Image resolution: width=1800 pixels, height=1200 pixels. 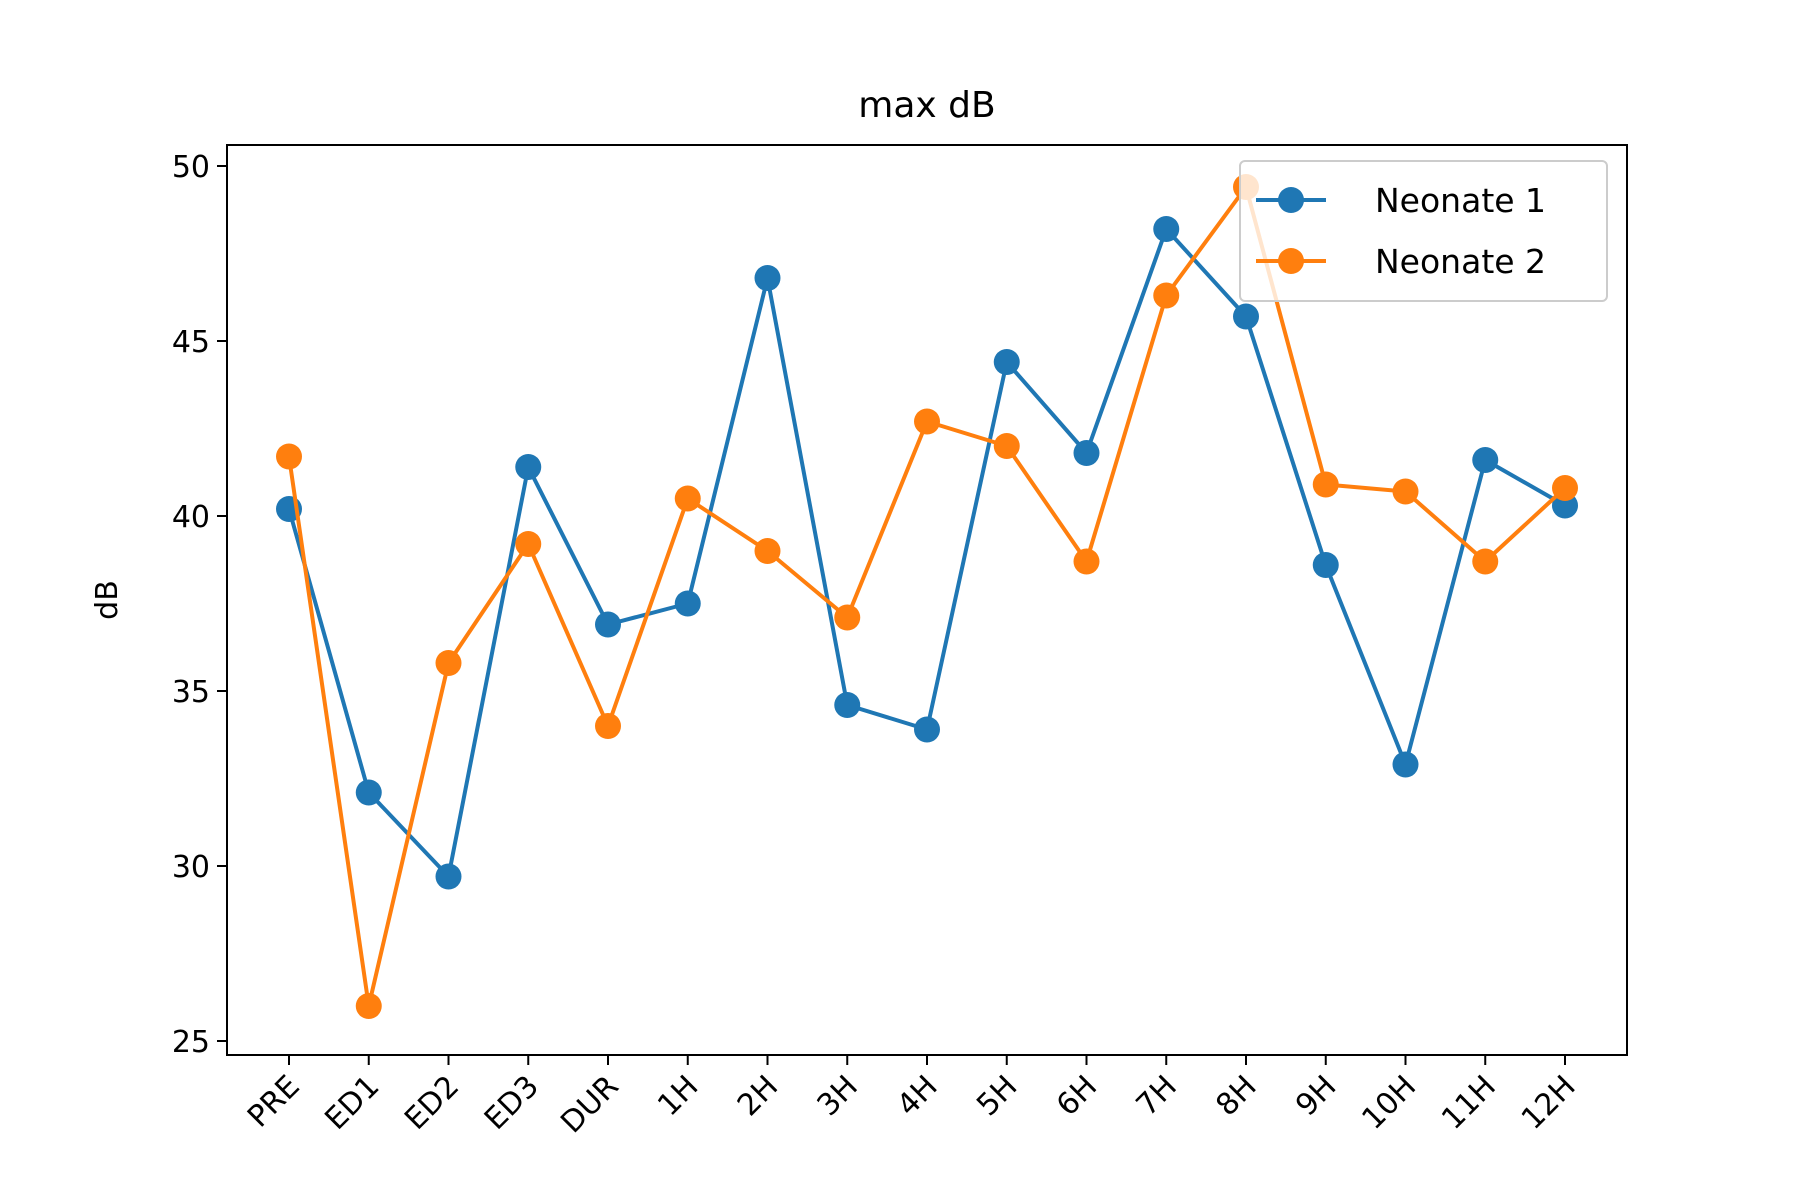 I want to click on y-tick-label: 50, so click(x=191, y=167).